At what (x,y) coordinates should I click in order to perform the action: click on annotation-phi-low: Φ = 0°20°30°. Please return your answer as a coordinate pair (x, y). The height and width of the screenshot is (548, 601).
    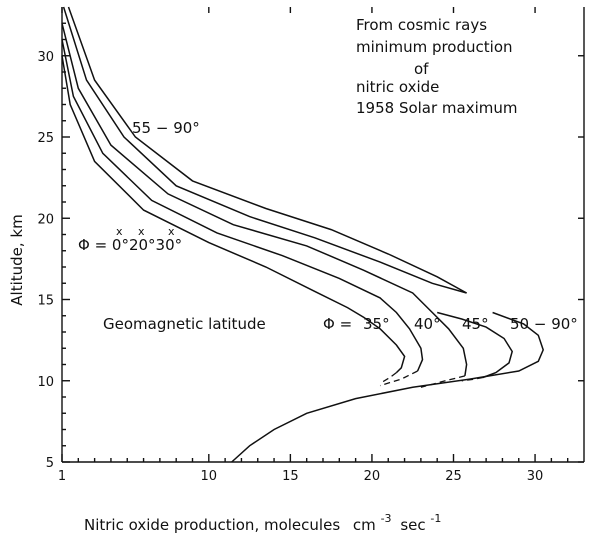
    Looking at the image, I should click on (130, 245).